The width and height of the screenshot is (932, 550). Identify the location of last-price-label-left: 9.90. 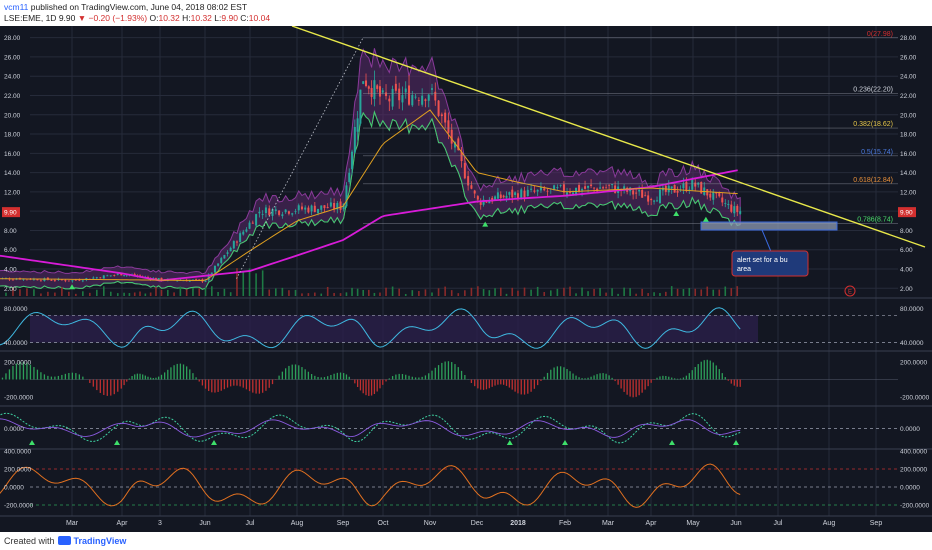
(10, 213).